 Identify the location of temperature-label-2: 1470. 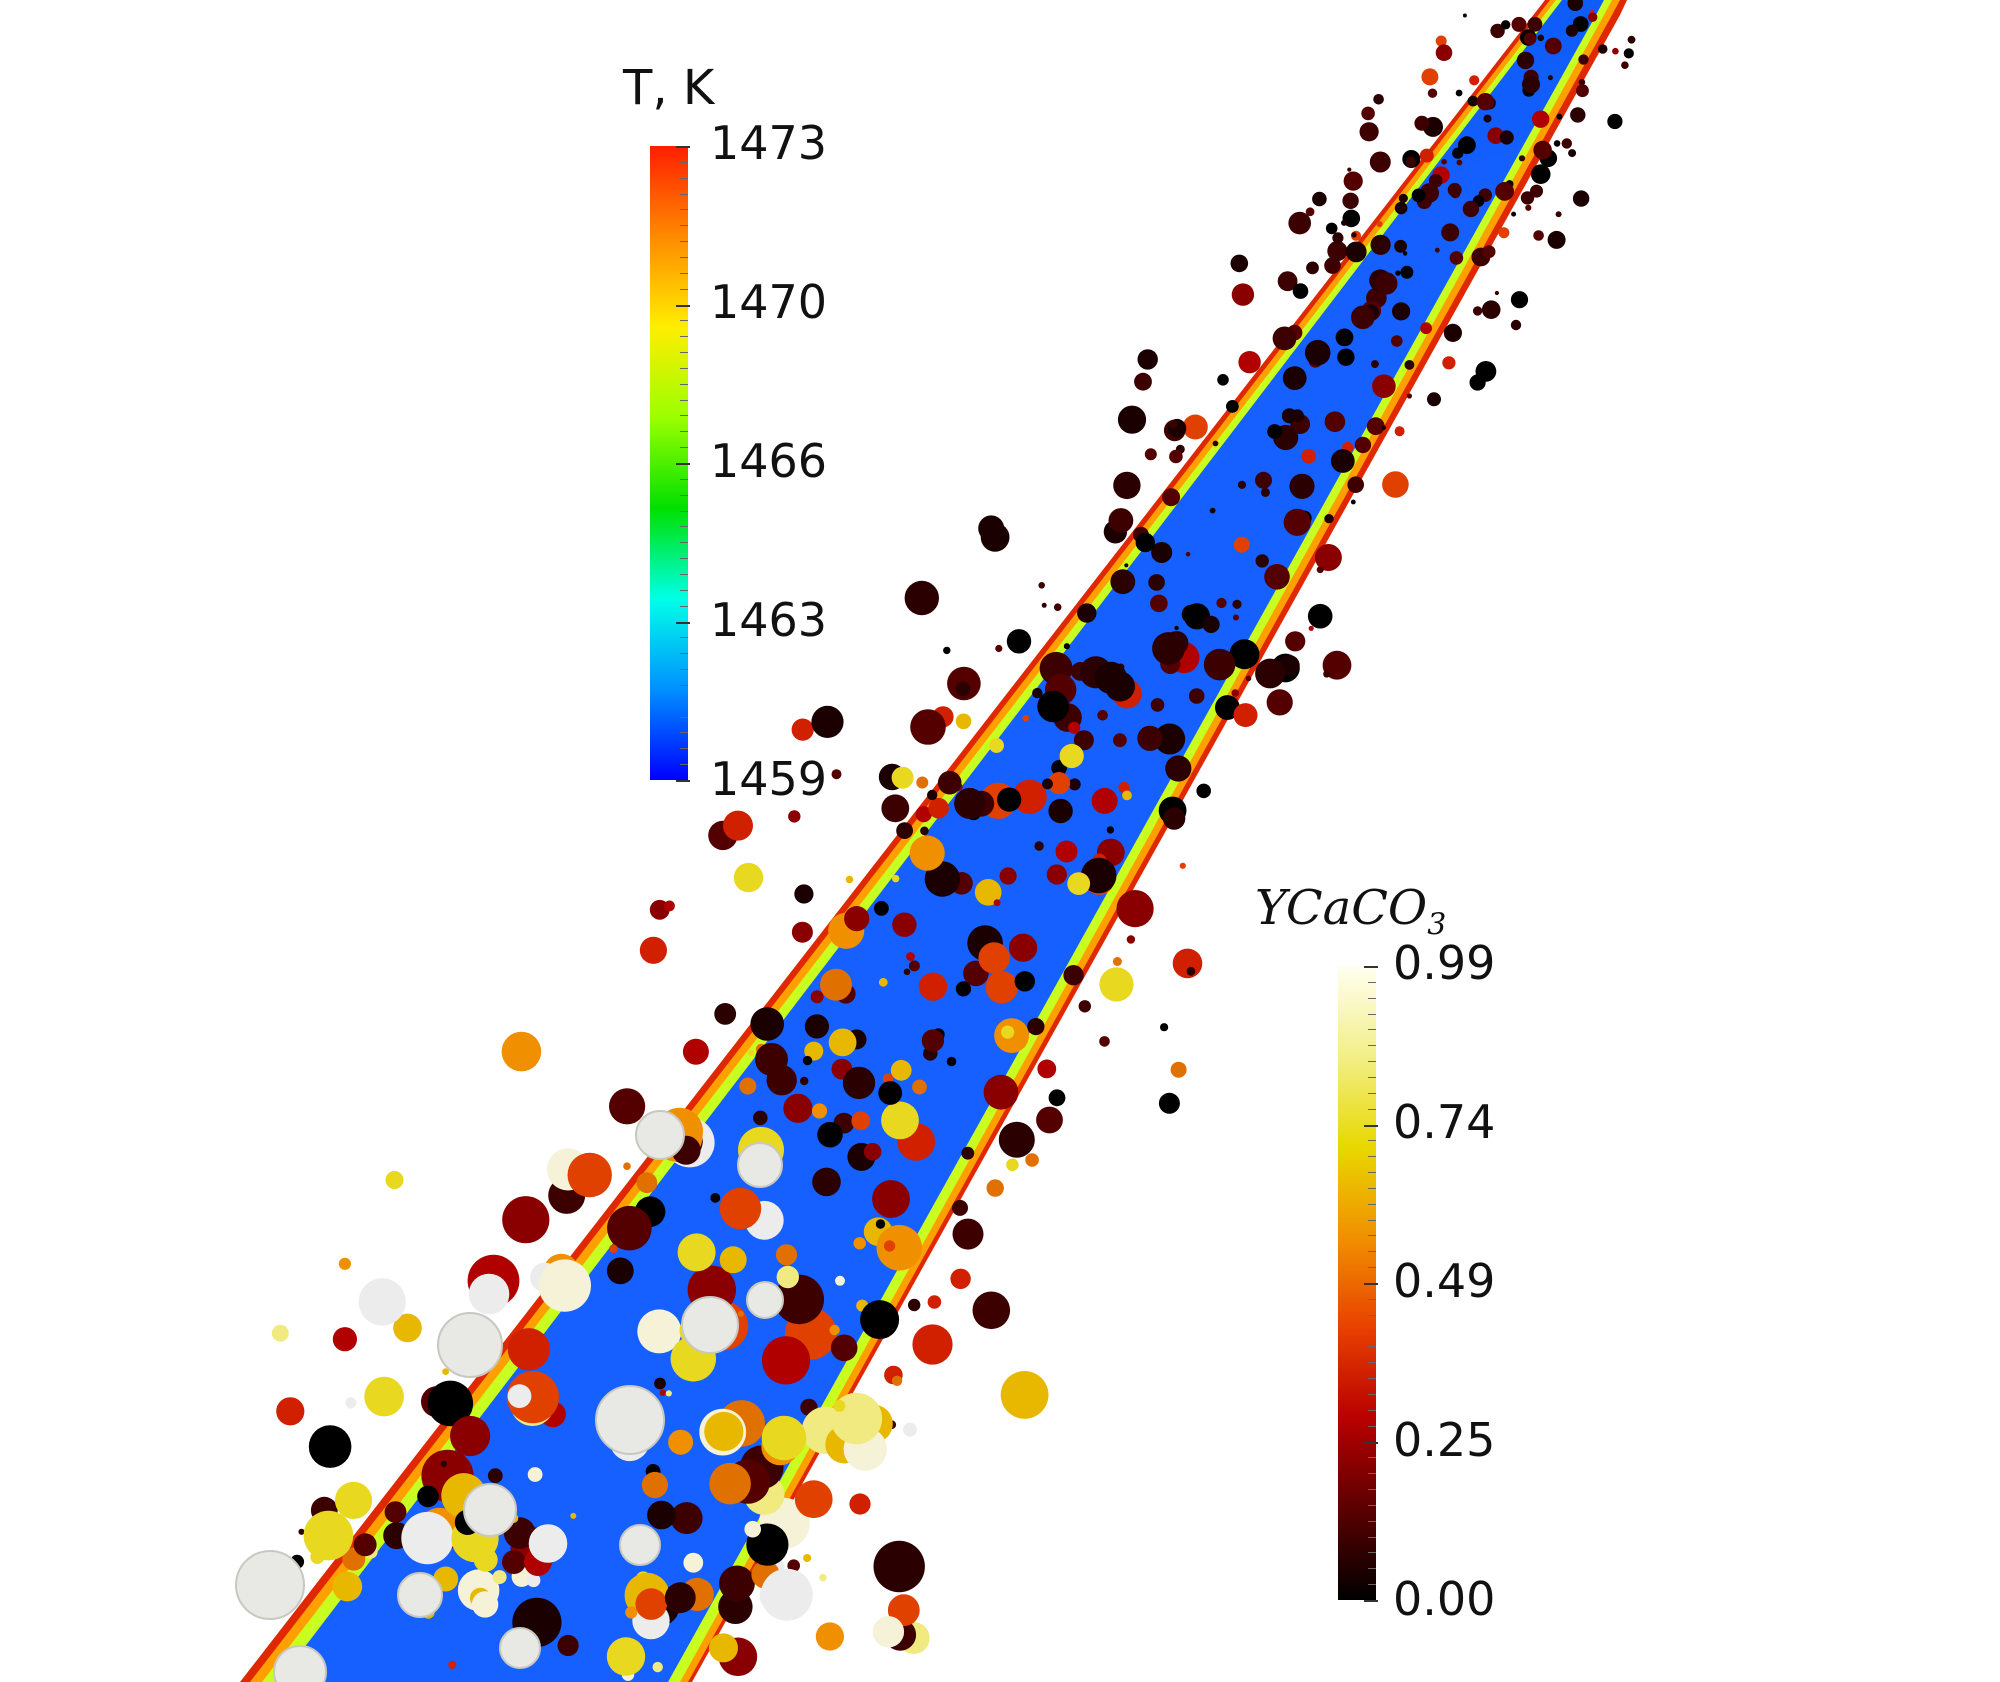
(769, 302).